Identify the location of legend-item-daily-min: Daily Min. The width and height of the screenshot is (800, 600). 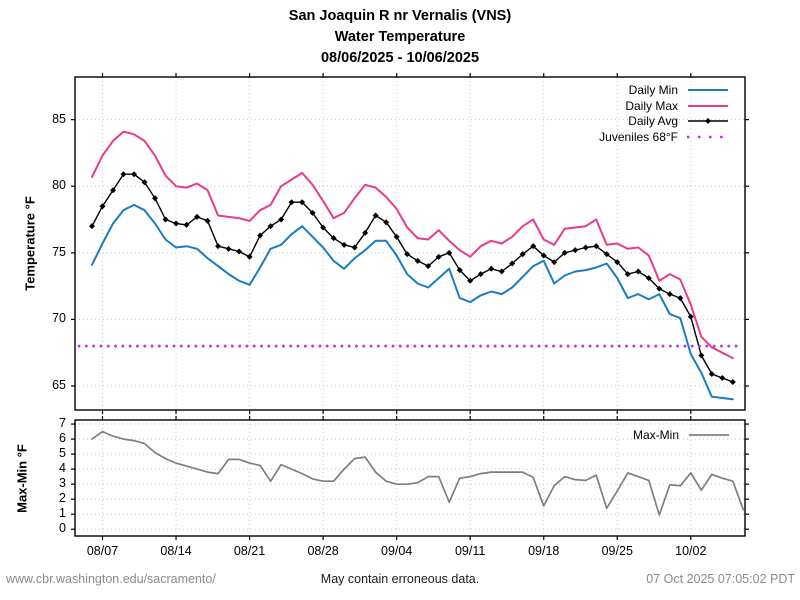
(679, 90).